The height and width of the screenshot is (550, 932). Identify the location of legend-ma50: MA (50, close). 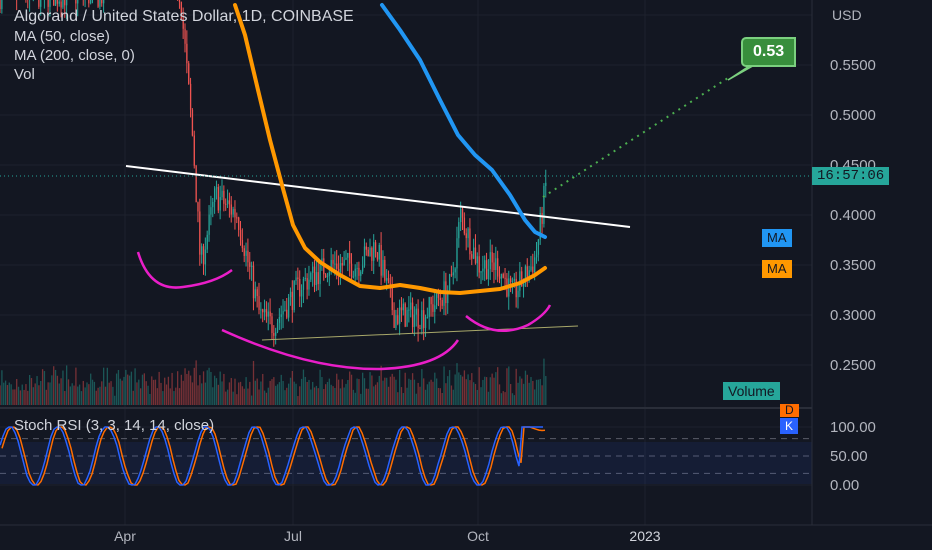
(62, 36).